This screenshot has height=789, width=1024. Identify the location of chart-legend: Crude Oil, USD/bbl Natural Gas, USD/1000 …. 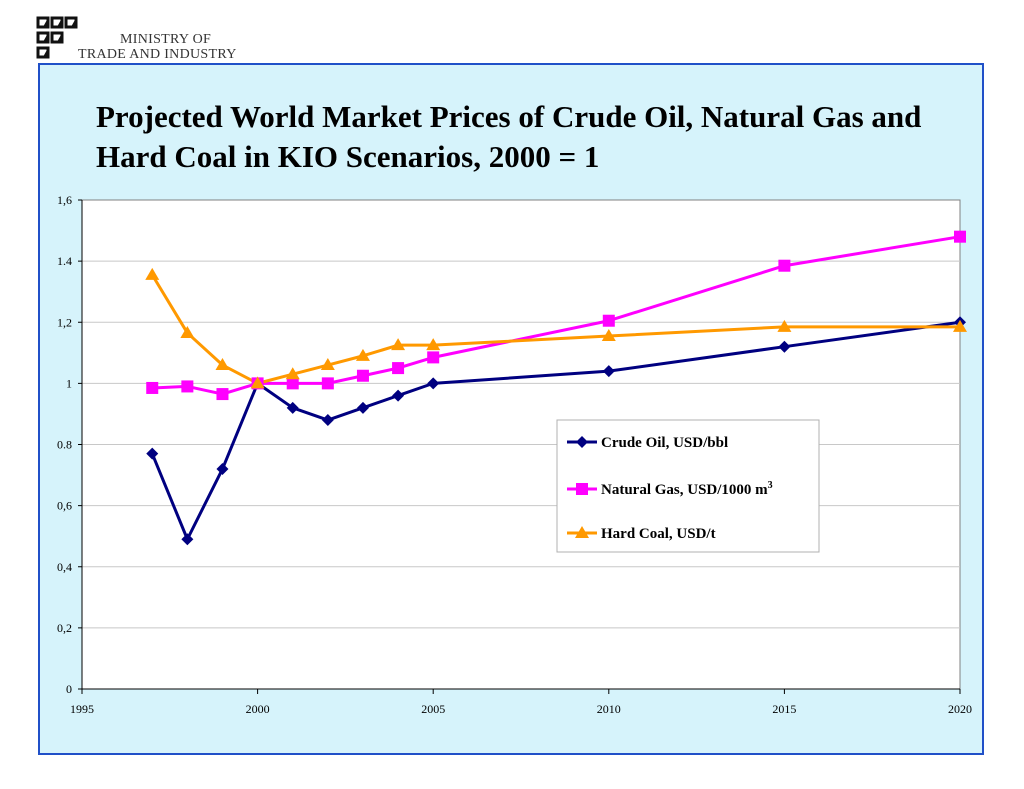
(688, 486).